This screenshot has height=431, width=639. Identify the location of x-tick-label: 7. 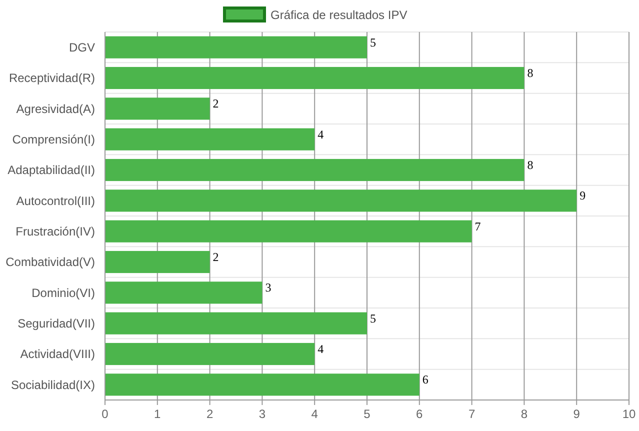
(472, 414).